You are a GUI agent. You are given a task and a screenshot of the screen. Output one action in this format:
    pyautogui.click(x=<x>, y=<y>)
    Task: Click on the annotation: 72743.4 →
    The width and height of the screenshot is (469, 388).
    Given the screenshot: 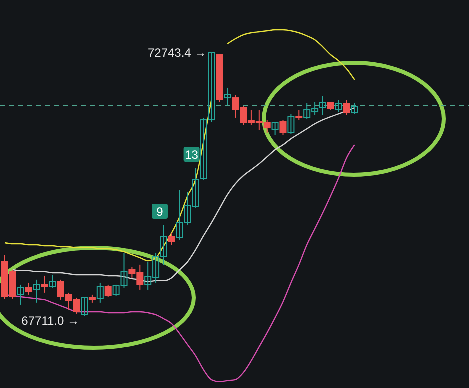 What is the action you would take?
    pyautogui.click(x=177, y=53)
    